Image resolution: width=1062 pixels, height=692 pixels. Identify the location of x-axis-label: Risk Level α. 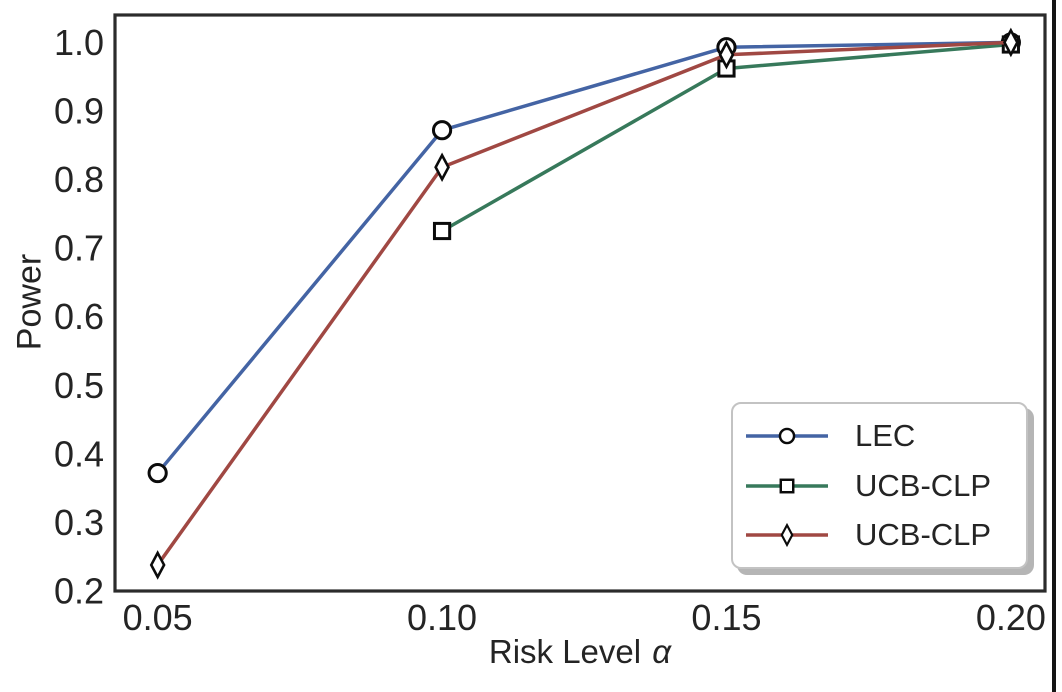
(580, 652).